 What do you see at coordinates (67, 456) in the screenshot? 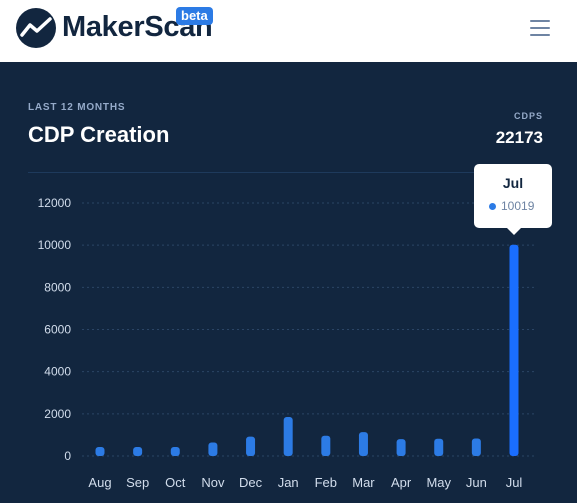
I see `y-tick-label: 0` at bounding box center [67, 456].